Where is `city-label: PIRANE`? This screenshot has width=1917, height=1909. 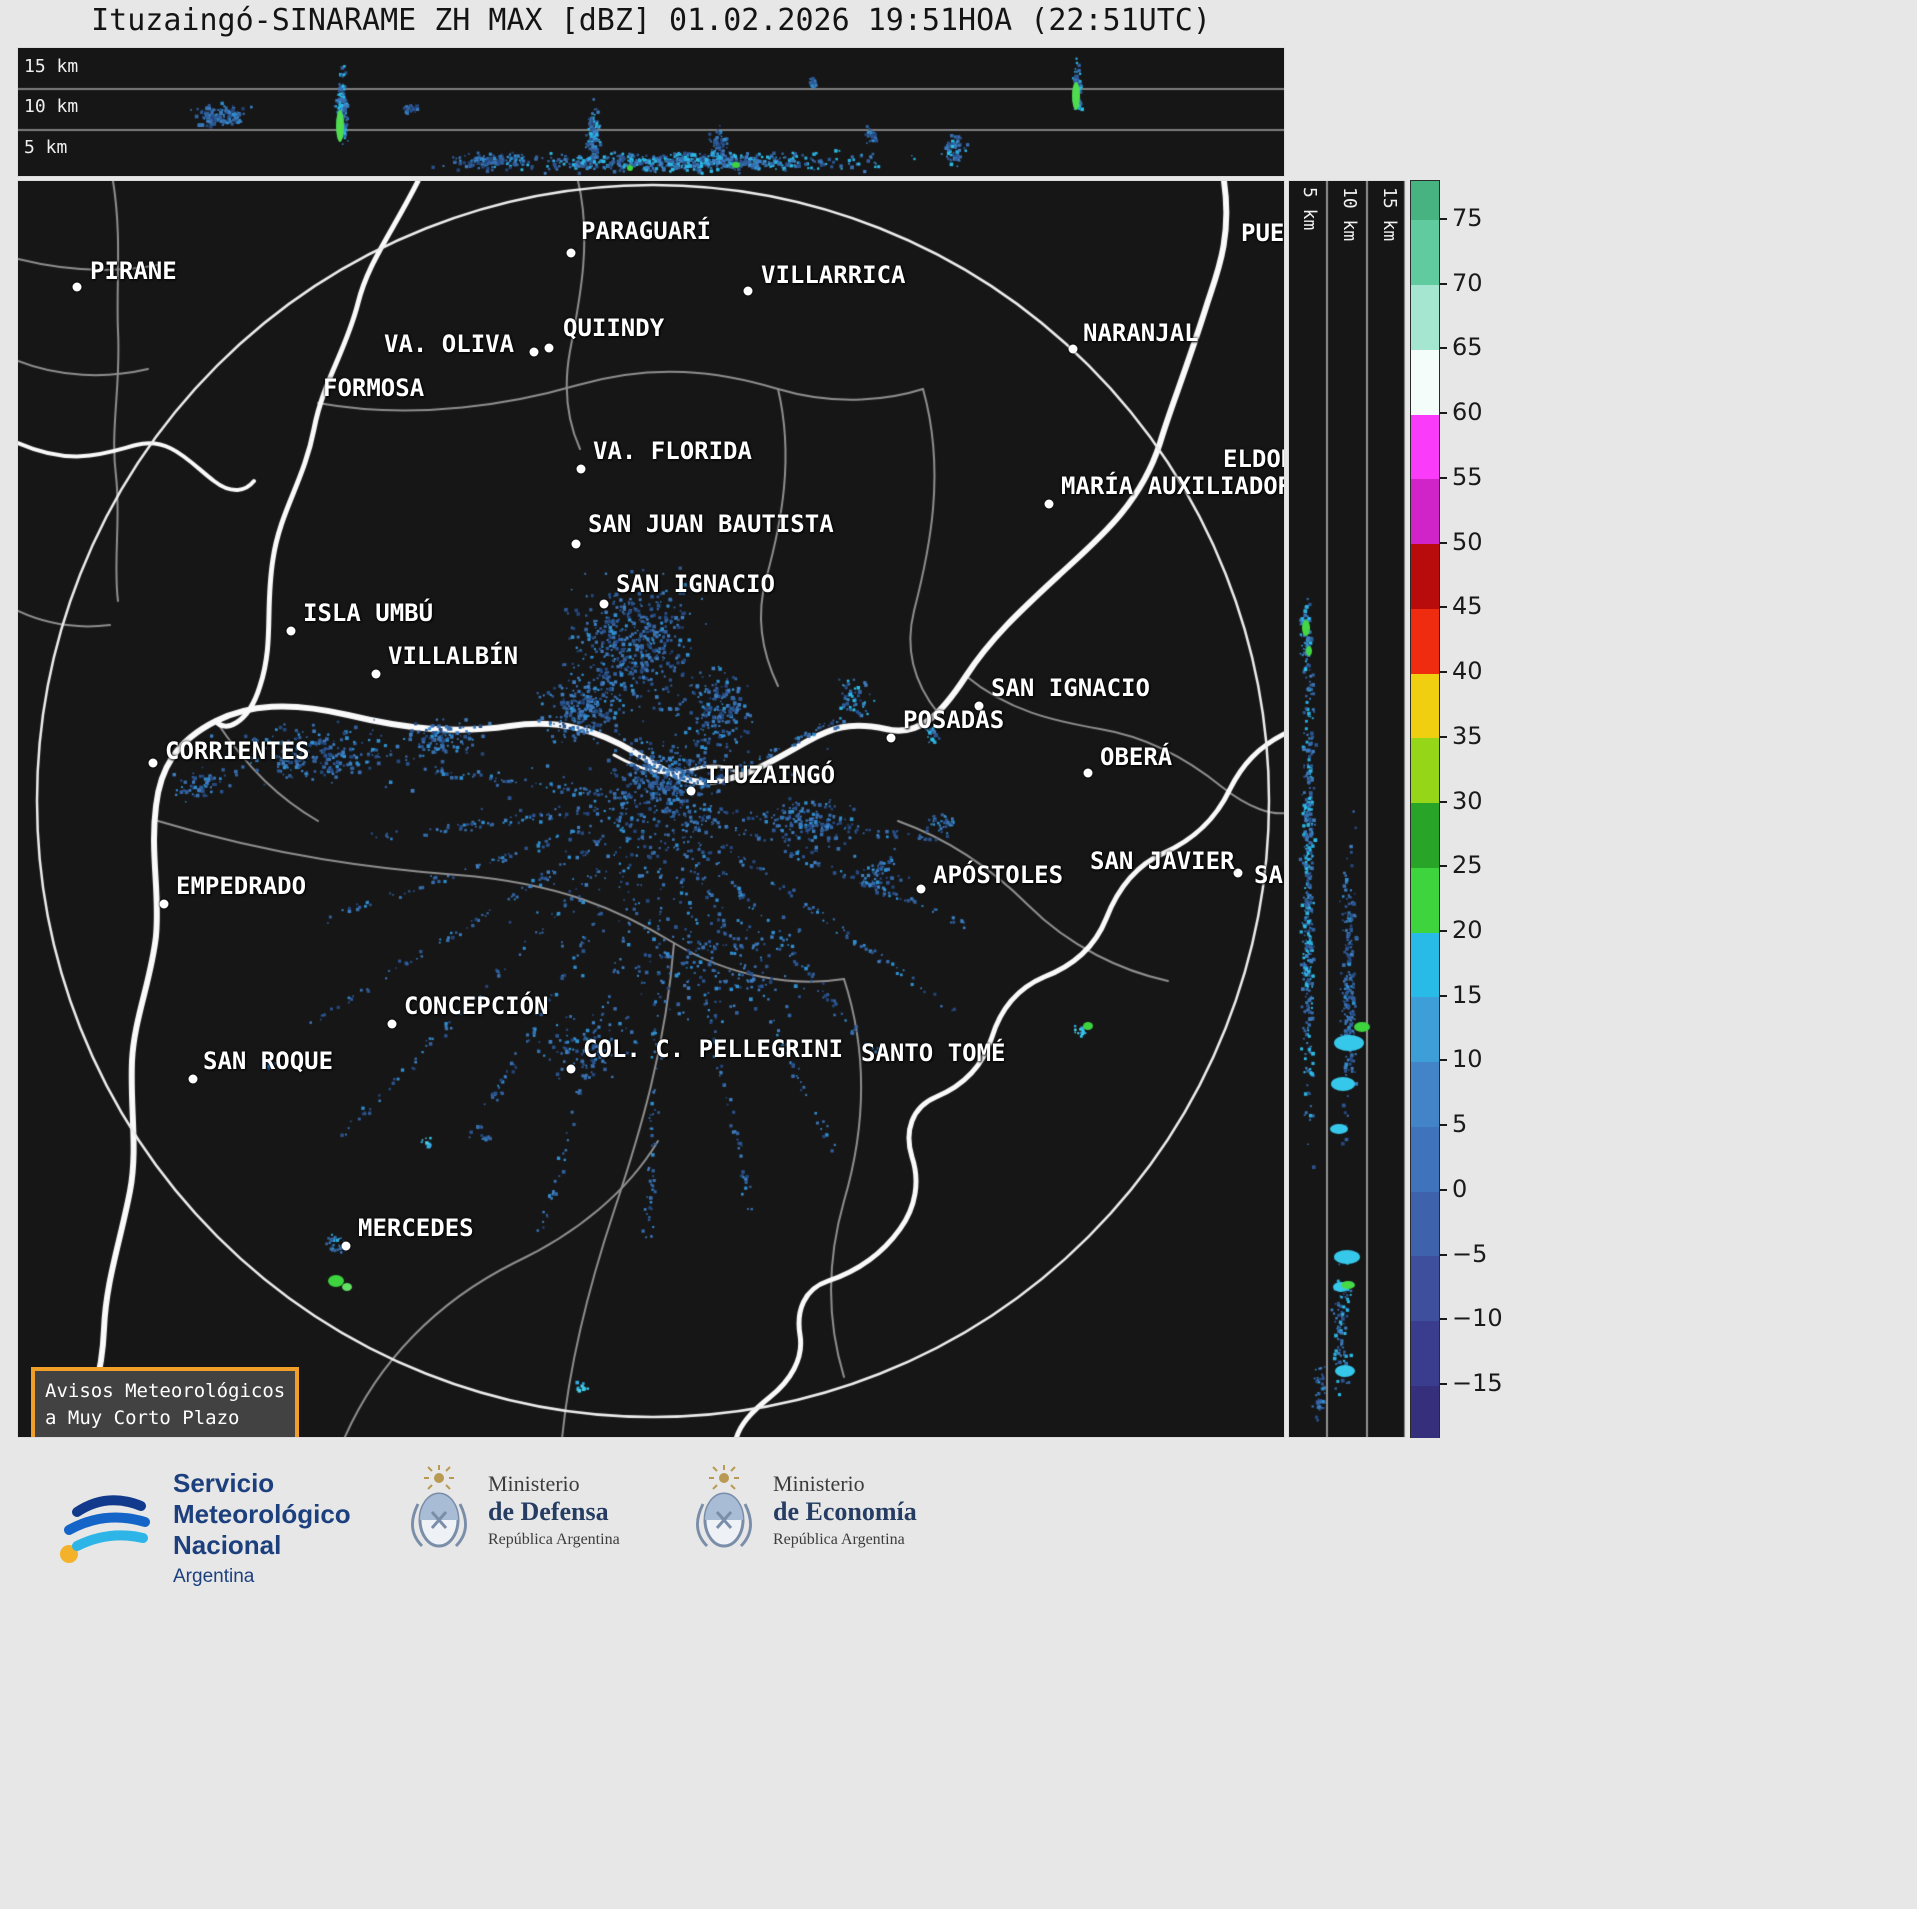 city-label: PIRANE is located at coordinates (133, 271).